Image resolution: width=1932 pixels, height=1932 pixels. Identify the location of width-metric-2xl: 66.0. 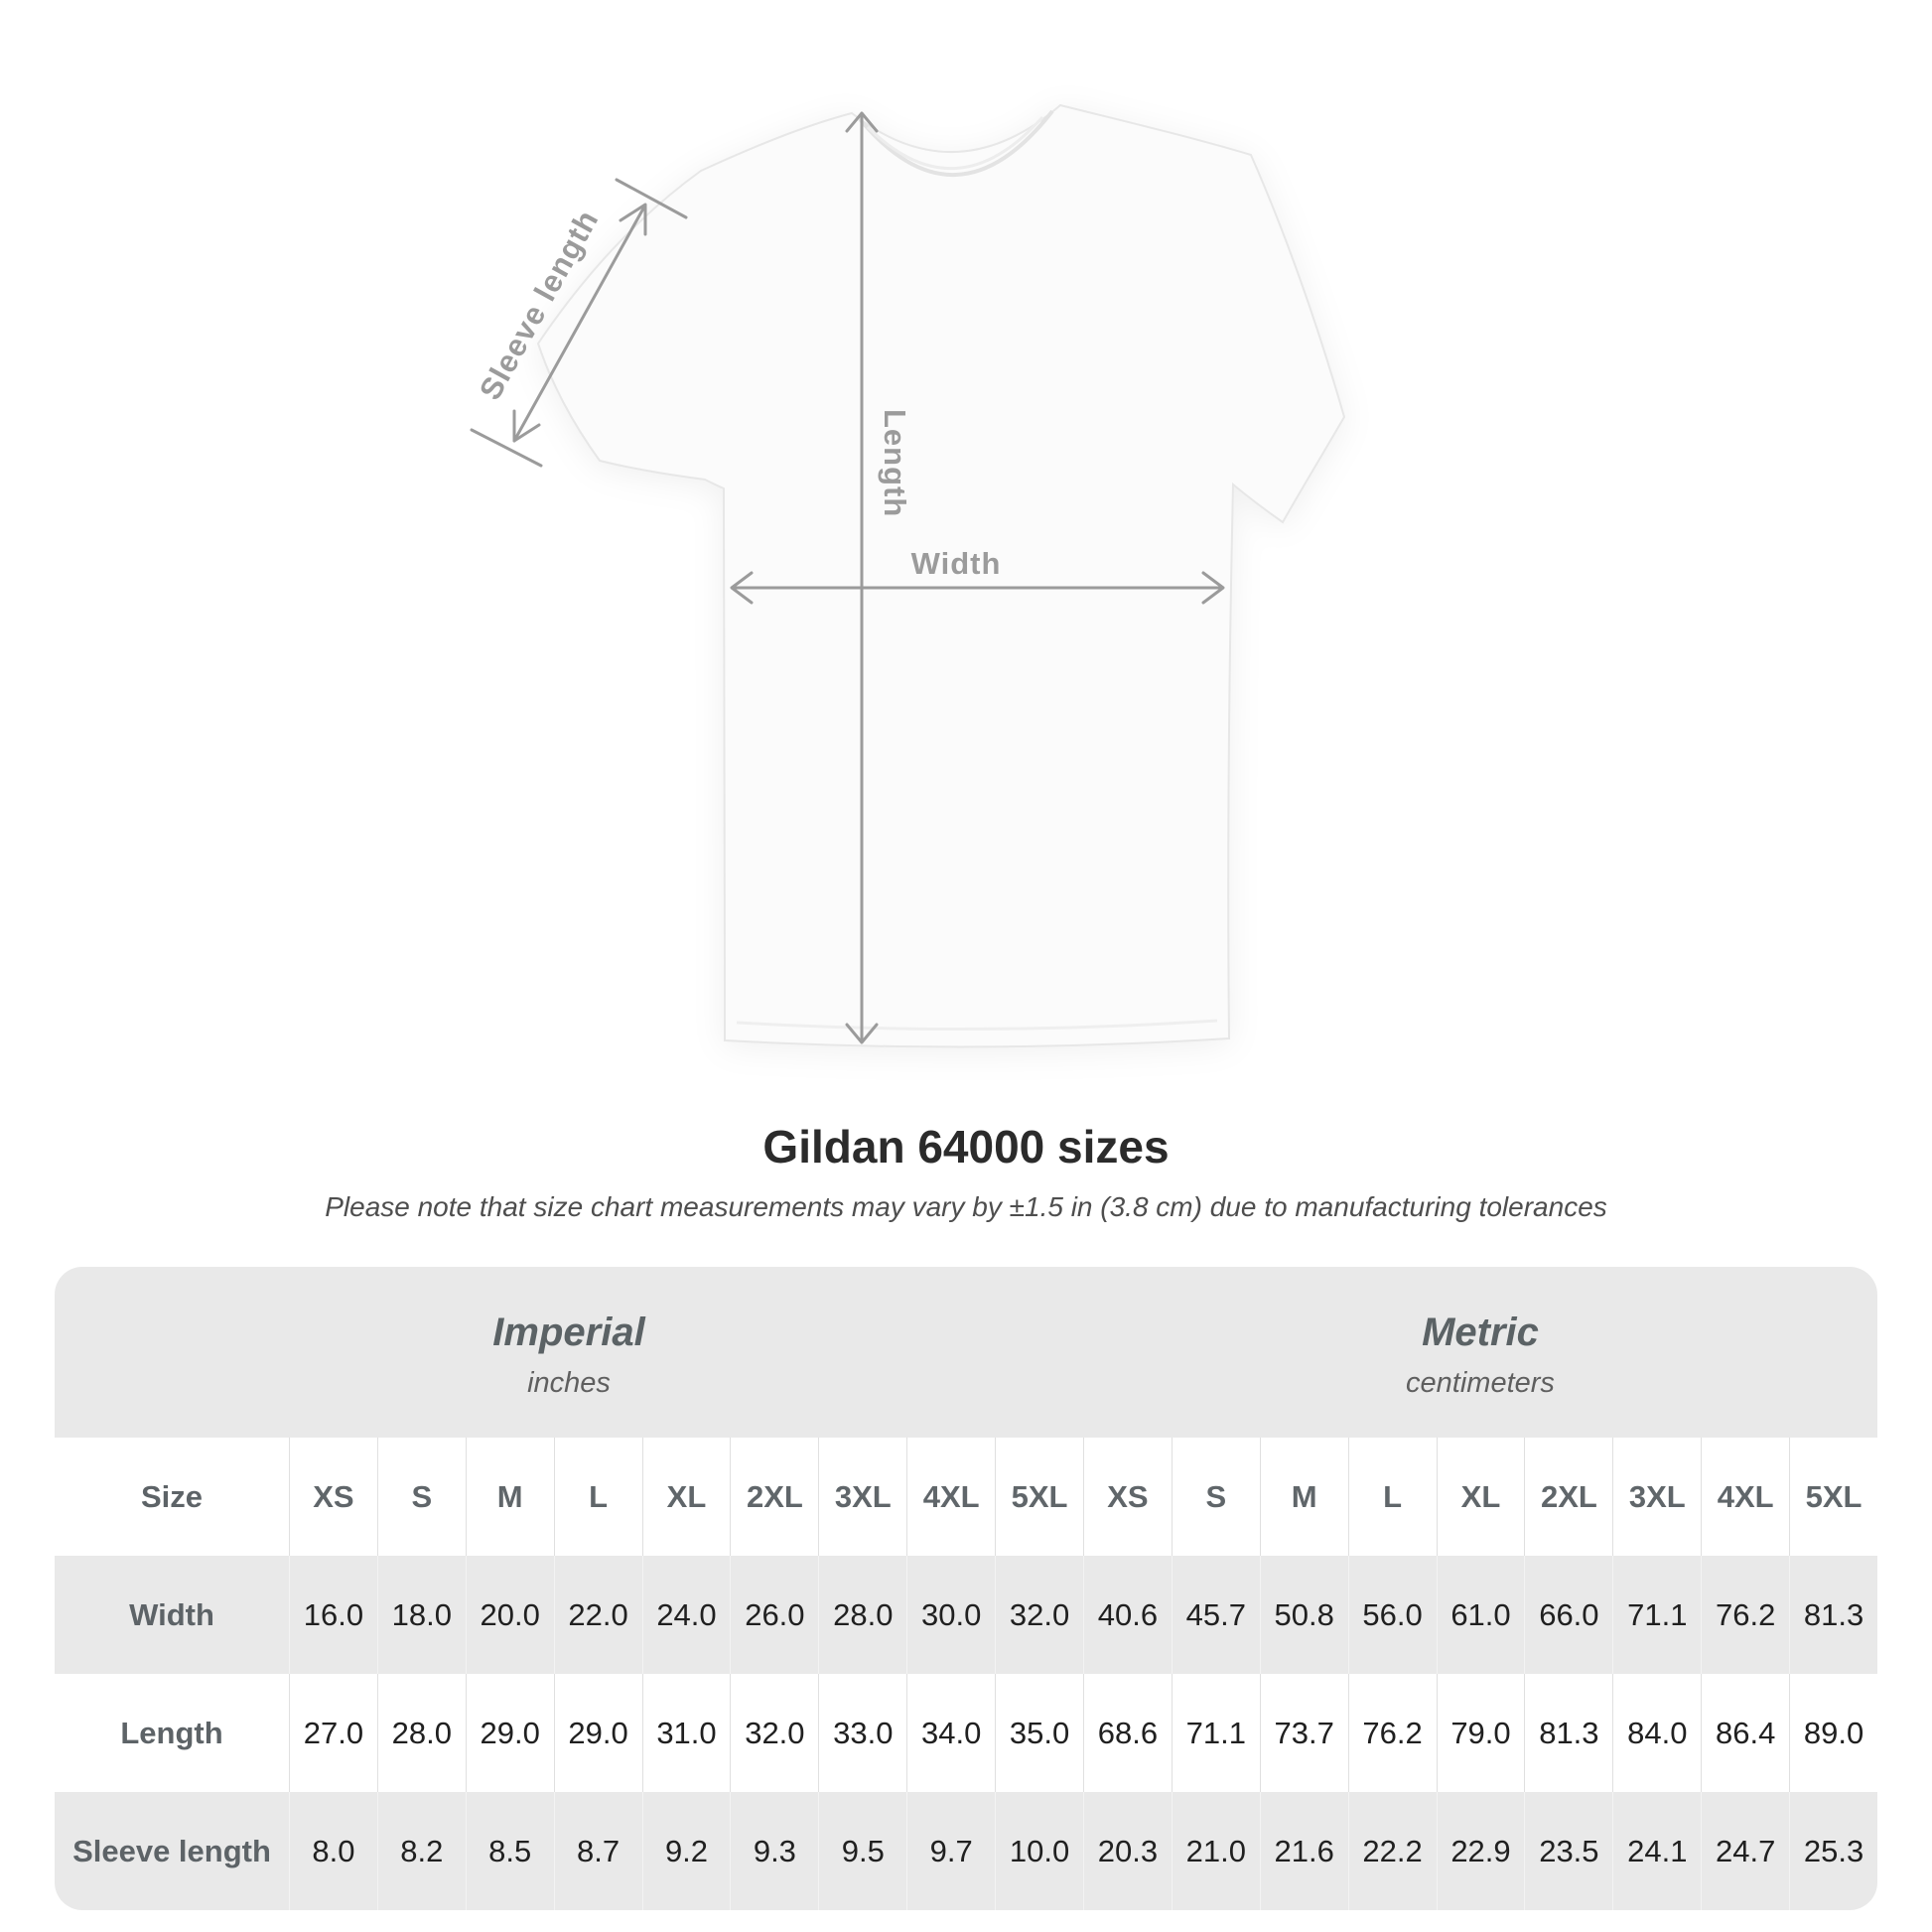
(1568, 1615).